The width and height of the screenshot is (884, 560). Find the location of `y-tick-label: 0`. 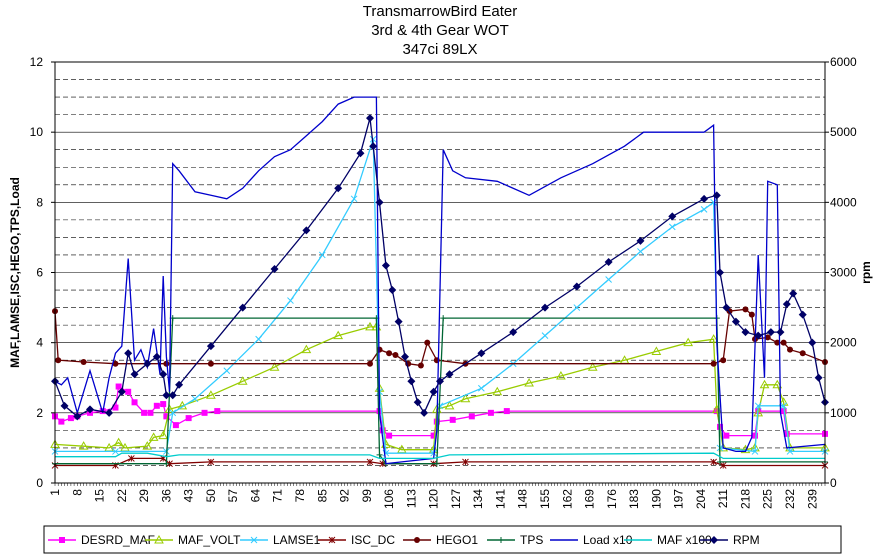

y-tick-label: 0 is located at coordinates (39, 483).